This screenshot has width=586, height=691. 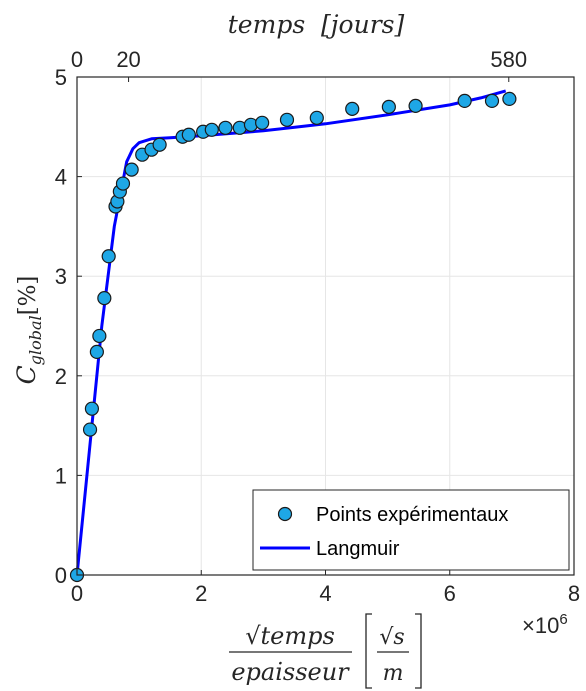 I want to click on x-axis-title-numerator: √temps, so click(x=290, y=636).